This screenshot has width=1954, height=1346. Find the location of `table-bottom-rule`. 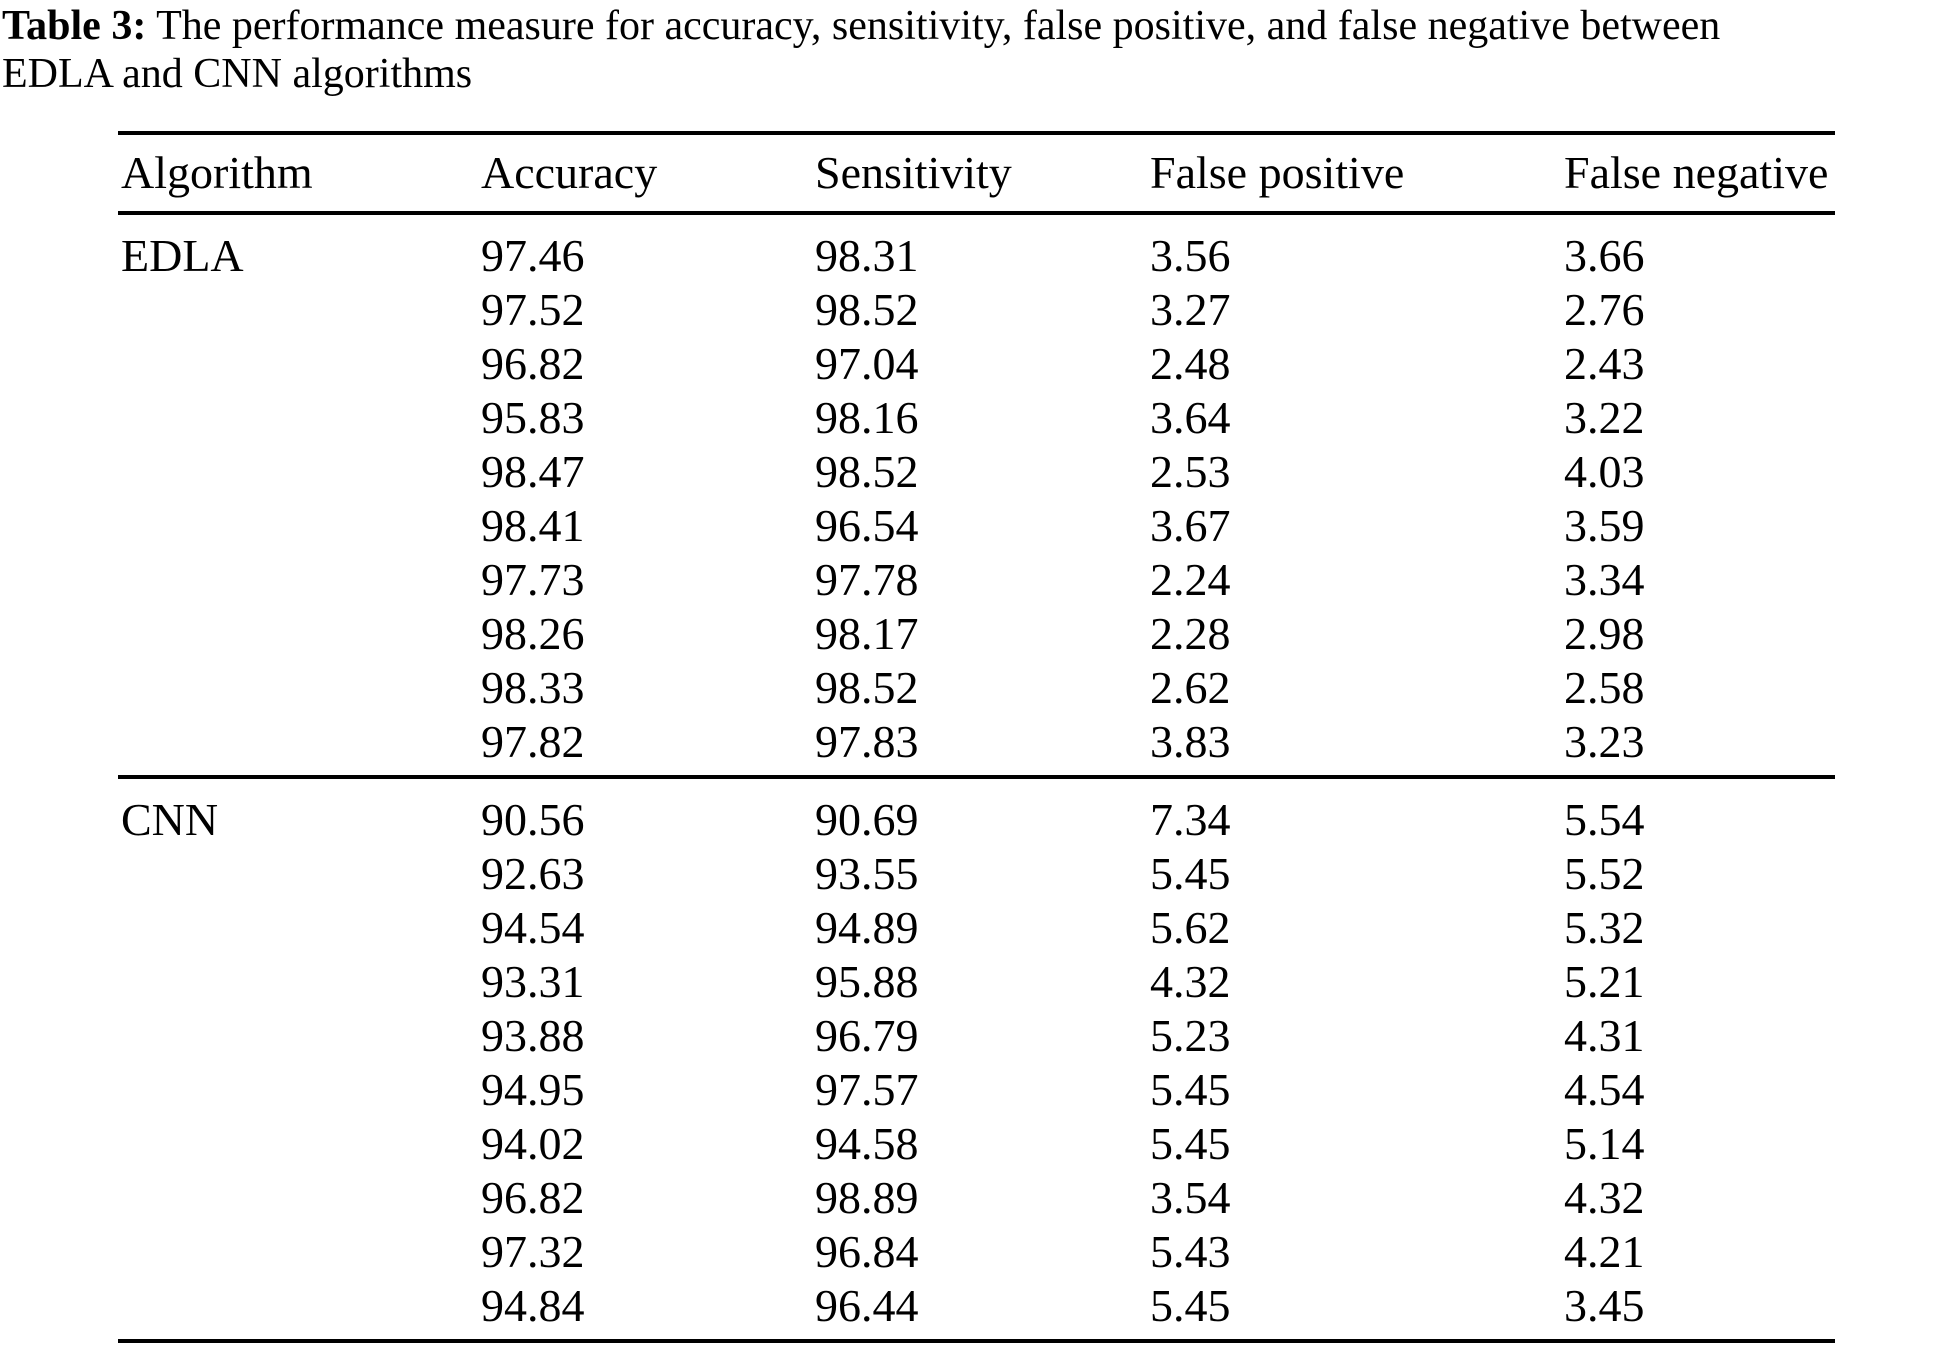

table-bottom-rule is located at coordinates (976, 1341).